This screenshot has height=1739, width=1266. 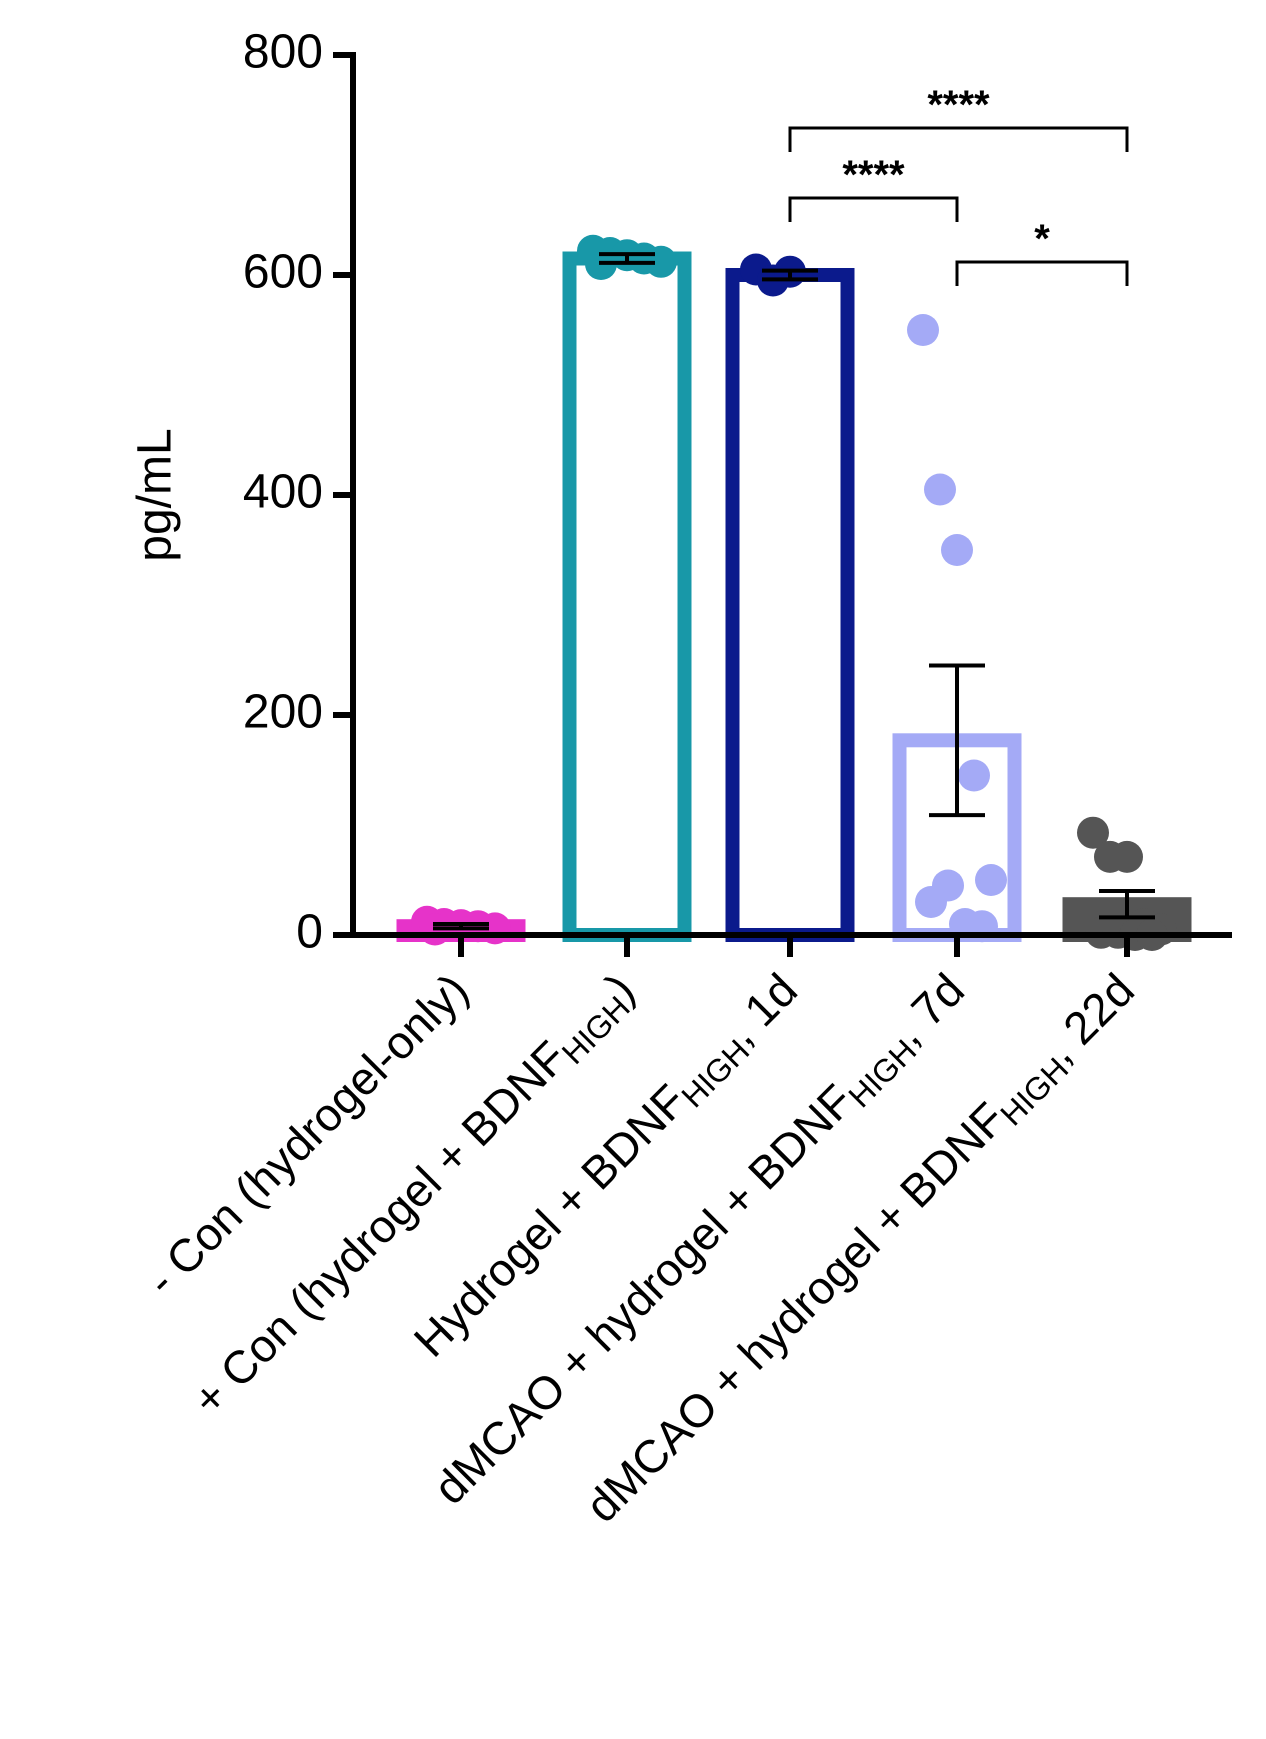 I want to click on y-tick-label: 800, so click(x=283, y=52).